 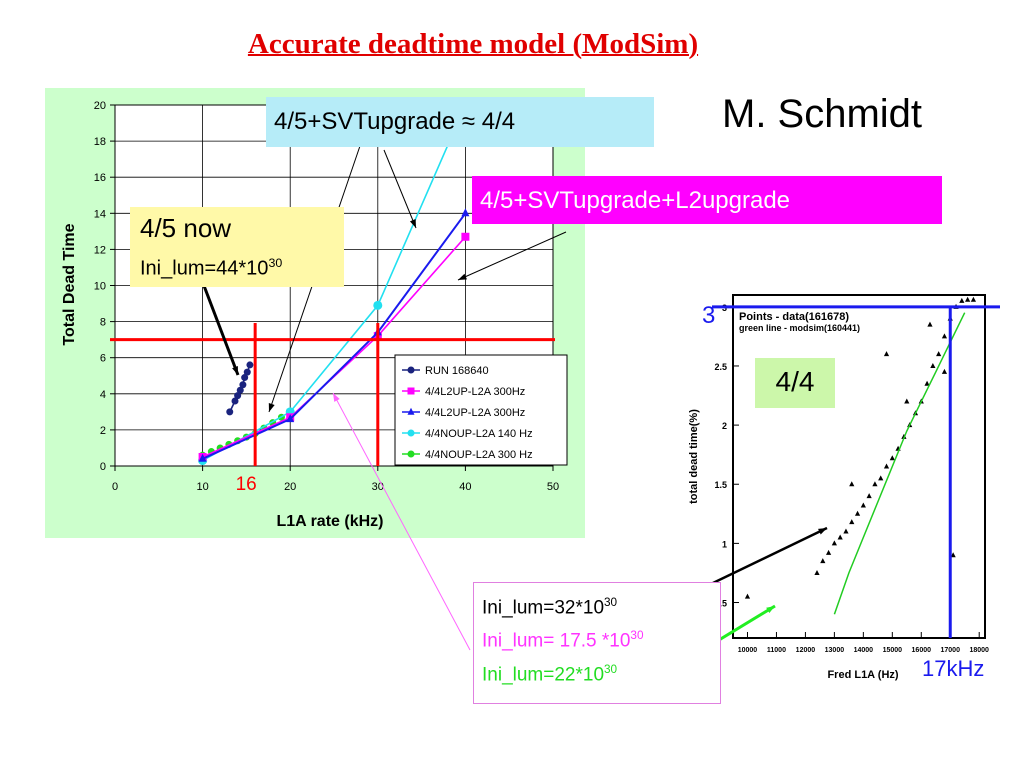 What do you see at coordinates (553, 487) in the screenshot?
I see `x-tick-label: 50` at bounding box center [553, 487].